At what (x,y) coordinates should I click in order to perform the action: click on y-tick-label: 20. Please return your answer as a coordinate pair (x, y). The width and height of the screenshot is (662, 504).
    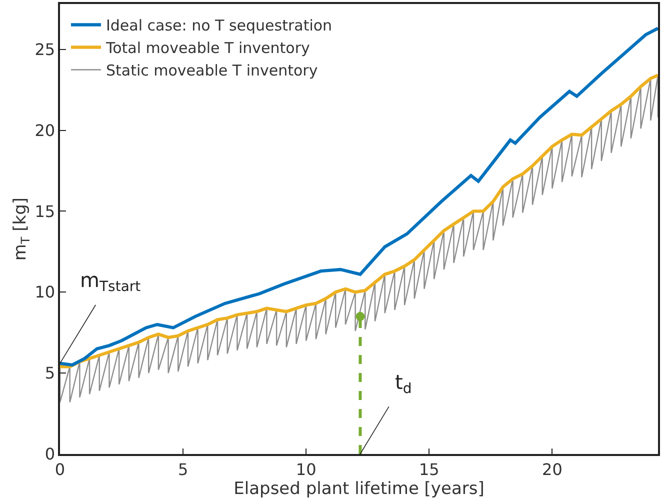
    Looking at the image, I should click on (45, 130).